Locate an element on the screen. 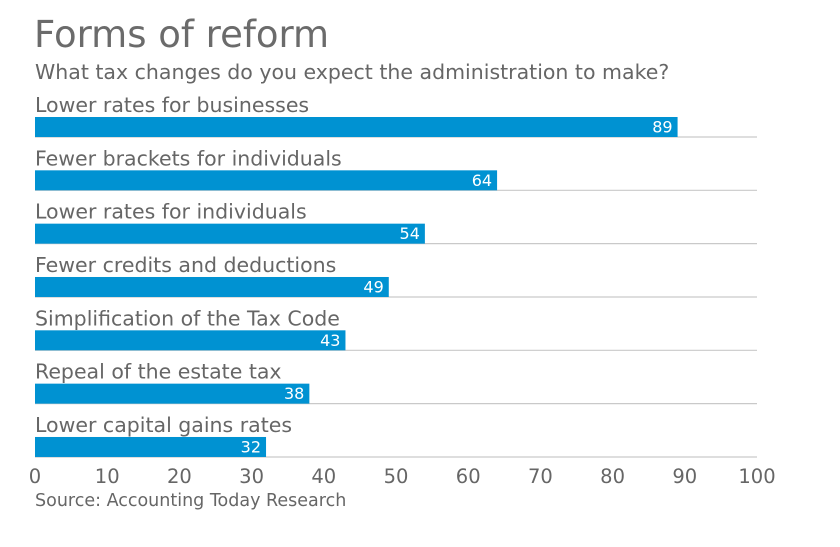  x-tick-label: 60 is located at coordinates (468, 476).